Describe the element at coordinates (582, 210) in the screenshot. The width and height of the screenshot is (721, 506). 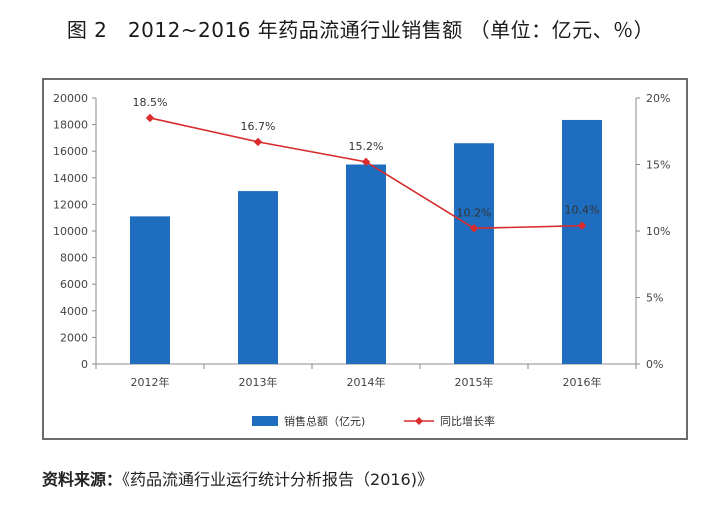
I see `growth-rate-data-label: 10.4%` at that location.